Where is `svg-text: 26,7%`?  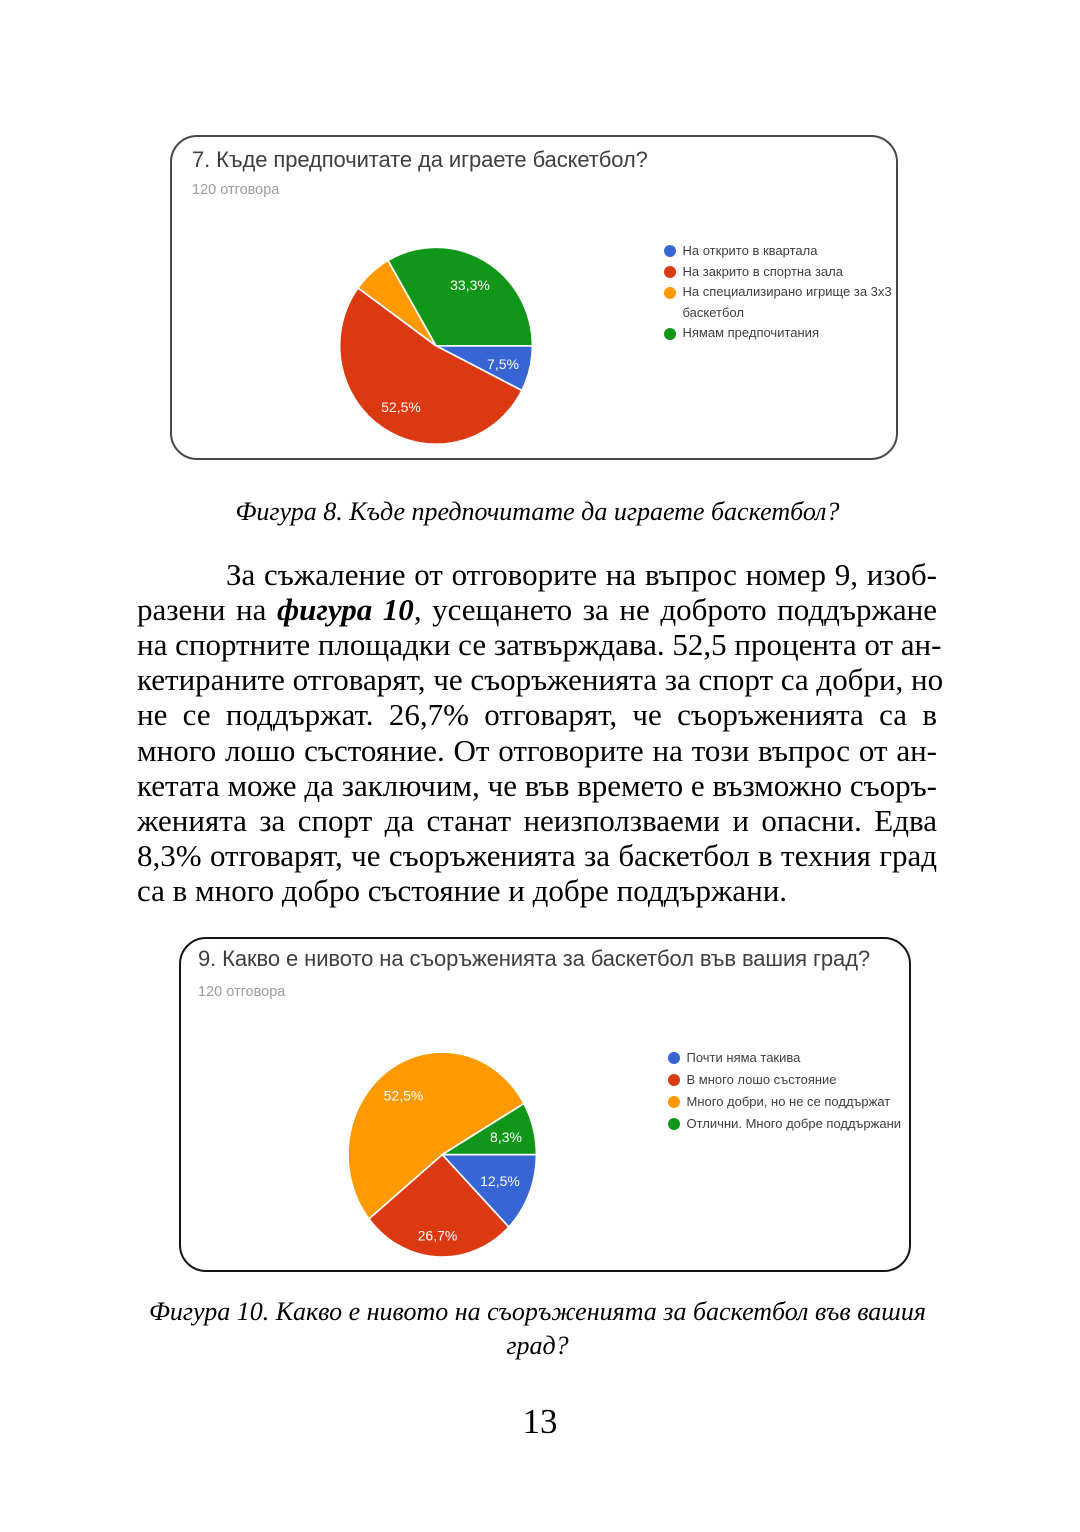 svg-text: 26,7% is located at coordinates (438, 1236).